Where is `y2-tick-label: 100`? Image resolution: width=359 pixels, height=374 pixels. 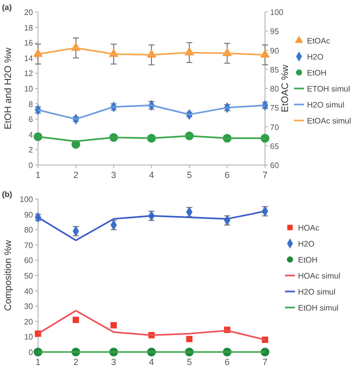
y2-tick-label: 100 is located at coordinates (277, 12).